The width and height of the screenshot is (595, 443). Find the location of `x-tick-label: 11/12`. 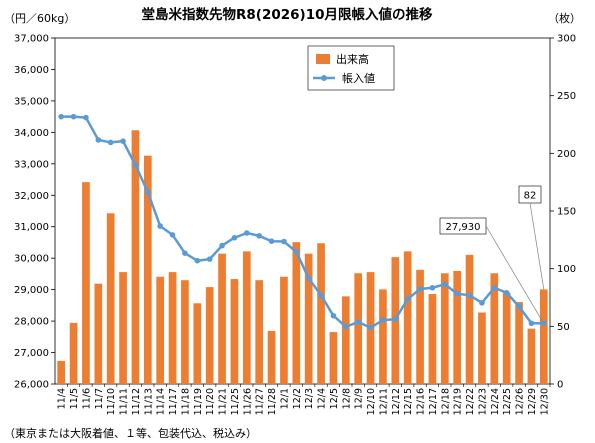

x-tick-label: 11/12 is located at coordinates (136, 401).